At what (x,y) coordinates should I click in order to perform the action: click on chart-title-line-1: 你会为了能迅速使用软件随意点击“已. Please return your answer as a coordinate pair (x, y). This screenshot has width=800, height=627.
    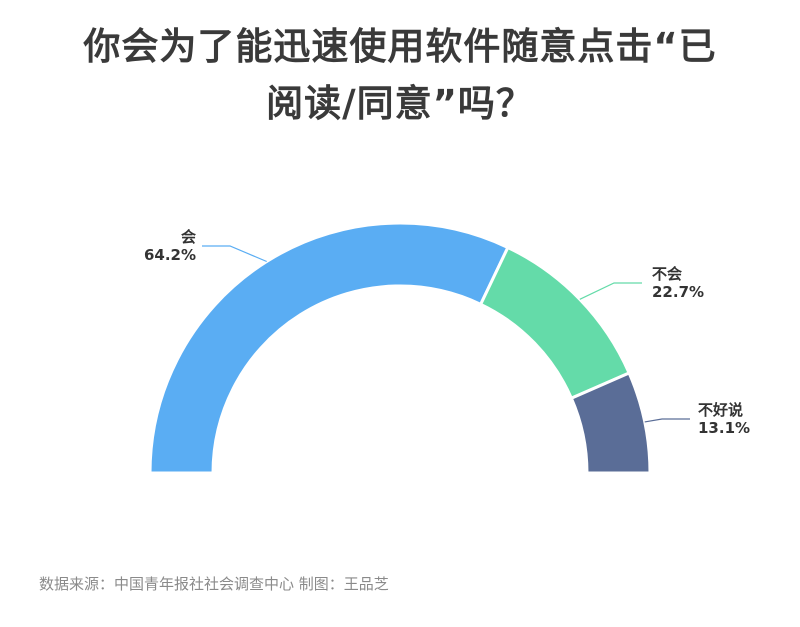
    Looking at the image, I should click on (400, 46).